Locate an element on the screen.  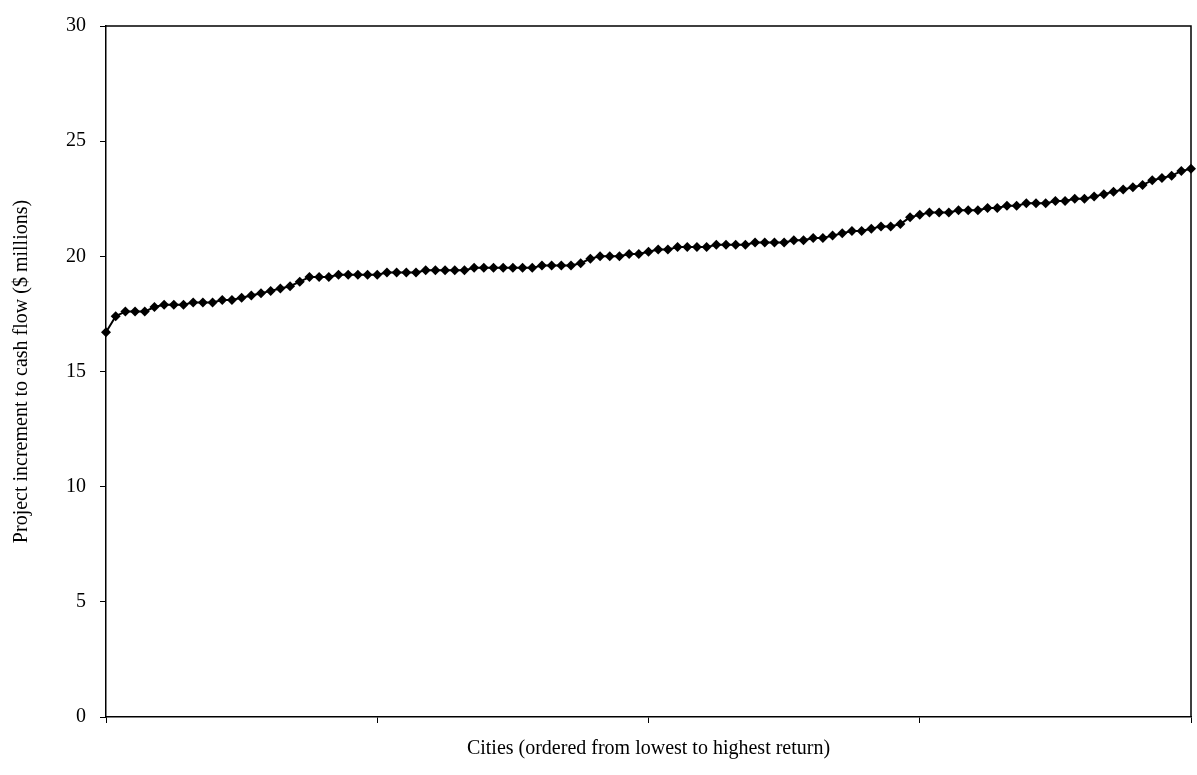
y-tick-label: 25 is located at coordinates (76, 139).